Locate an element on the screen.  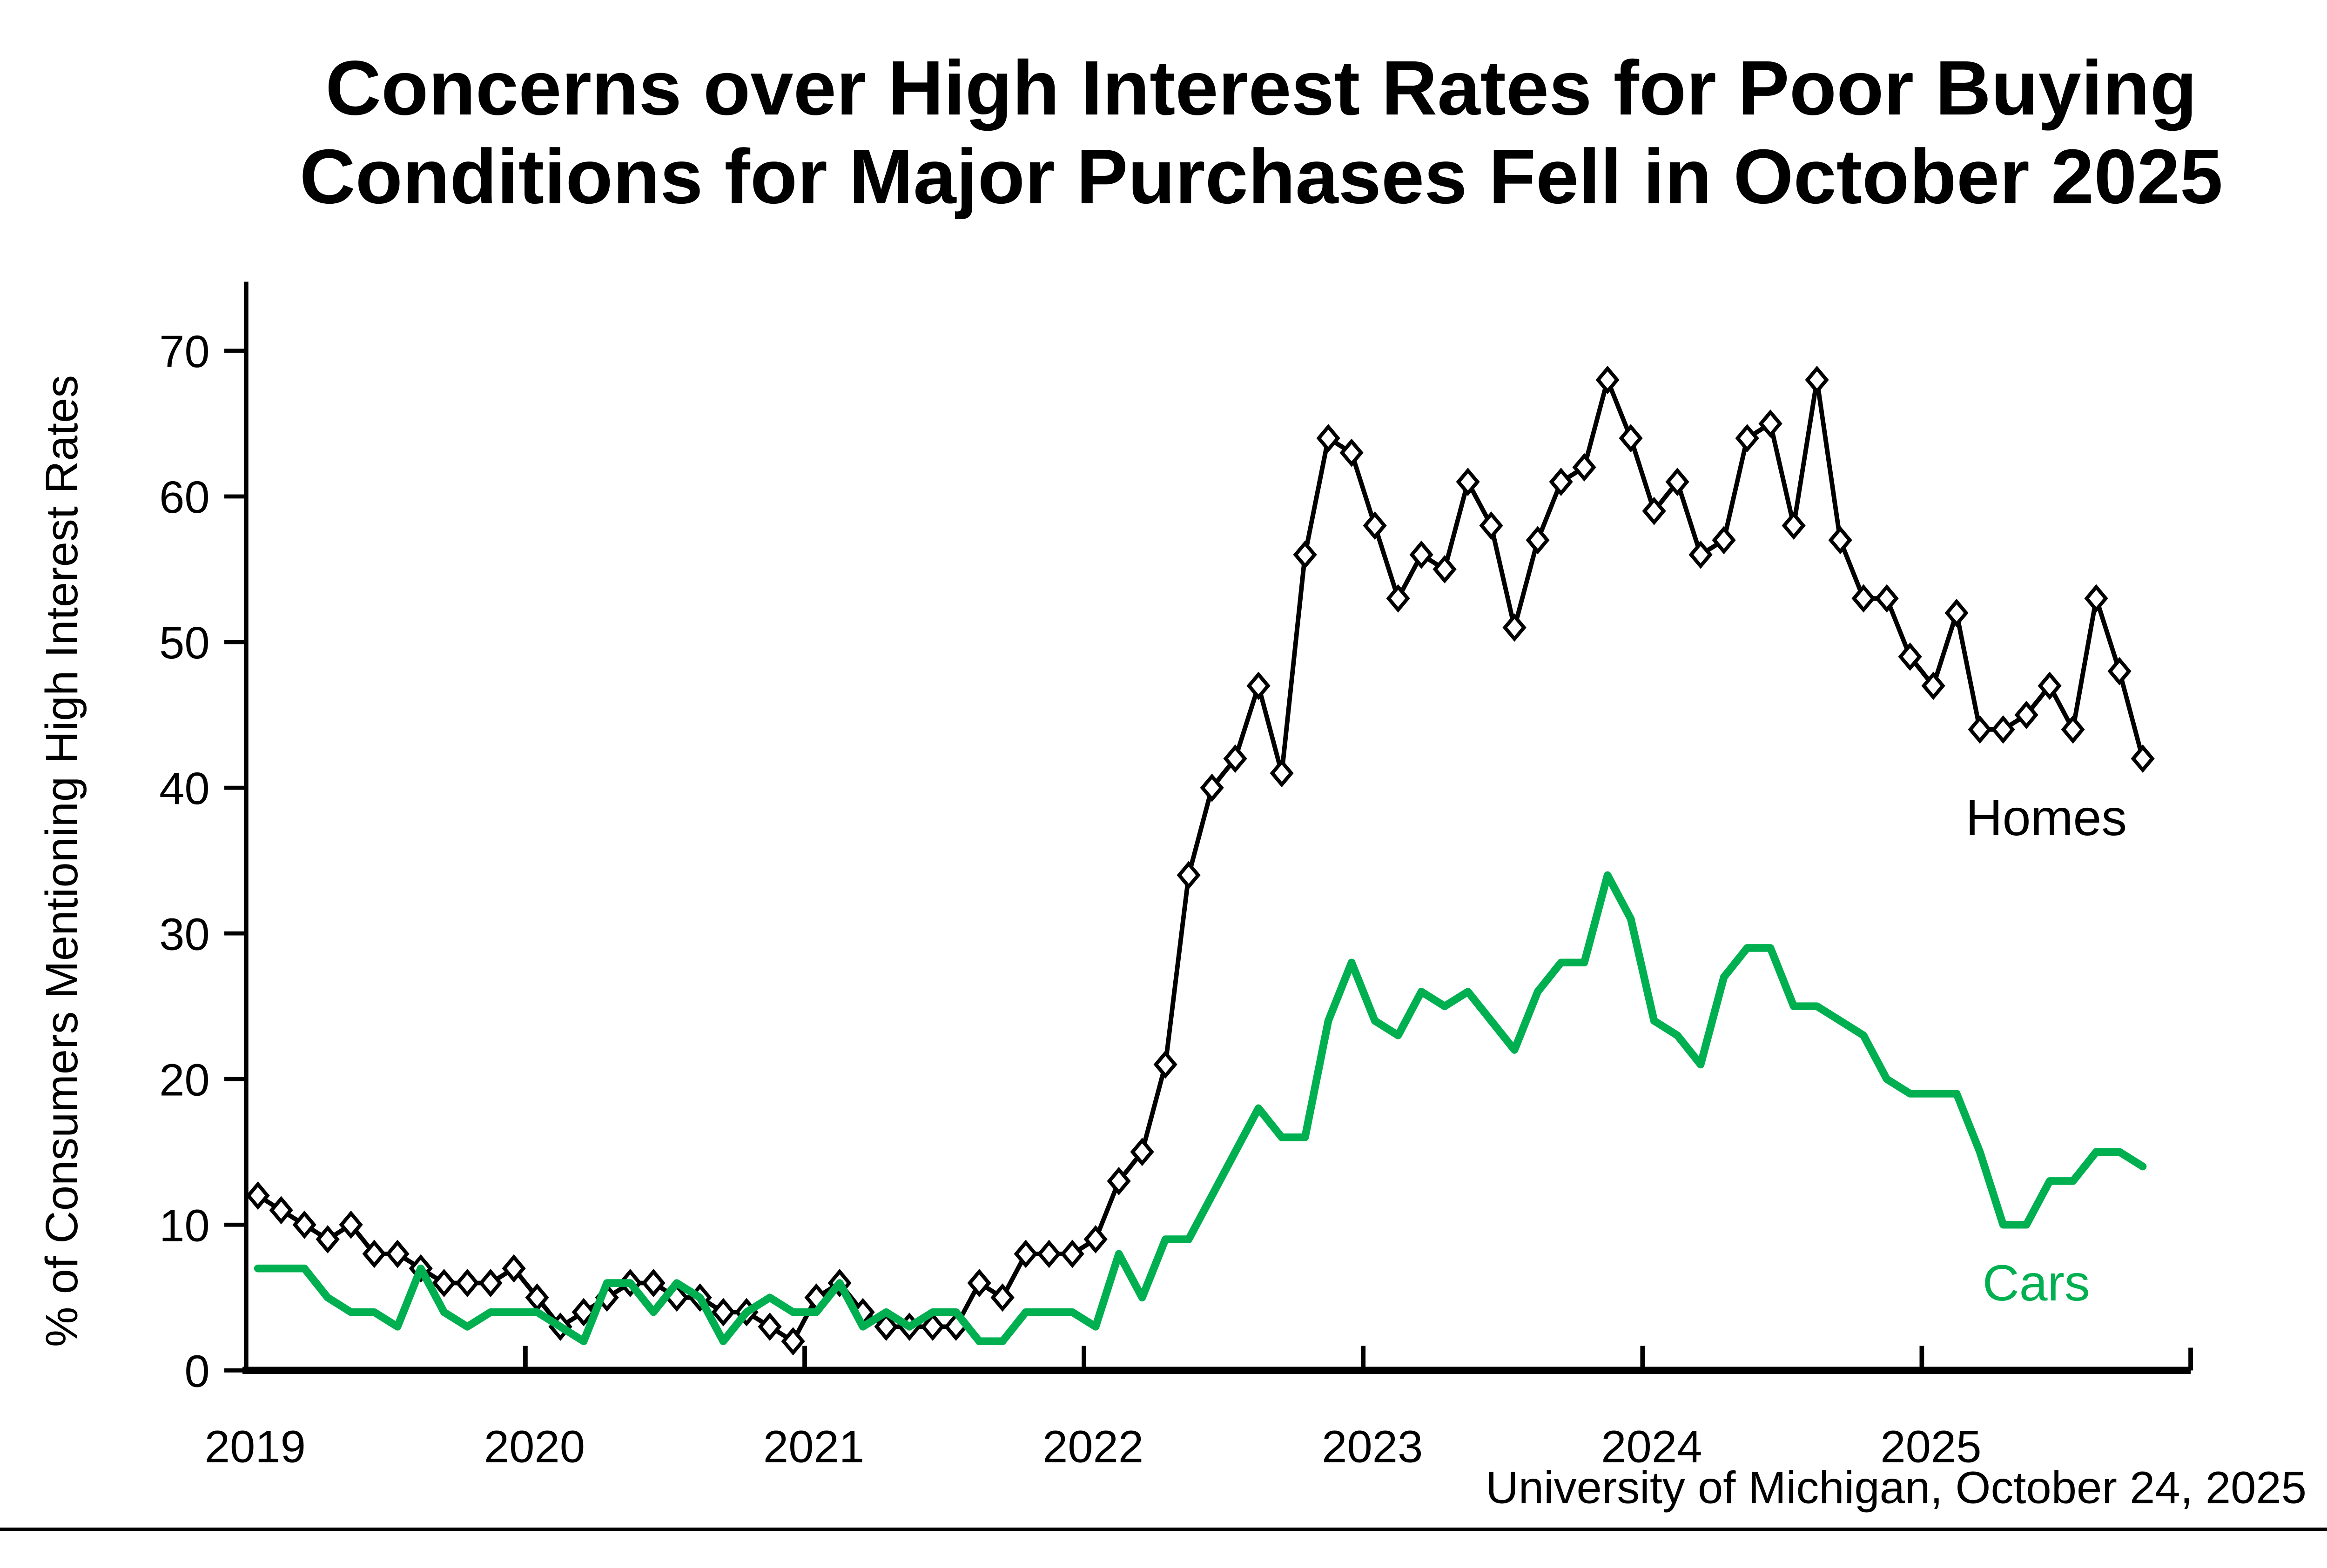
y-tick-label: 50 is located at coordinates (184, 642).